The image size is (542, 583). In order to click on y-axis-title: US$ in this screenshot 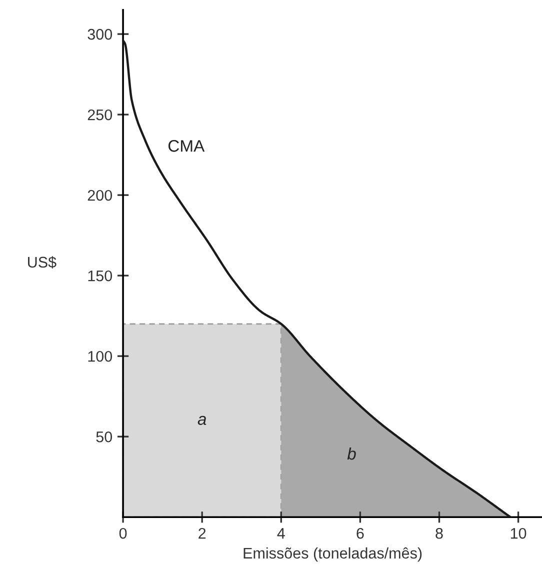, I will do `click(42, 262)`.